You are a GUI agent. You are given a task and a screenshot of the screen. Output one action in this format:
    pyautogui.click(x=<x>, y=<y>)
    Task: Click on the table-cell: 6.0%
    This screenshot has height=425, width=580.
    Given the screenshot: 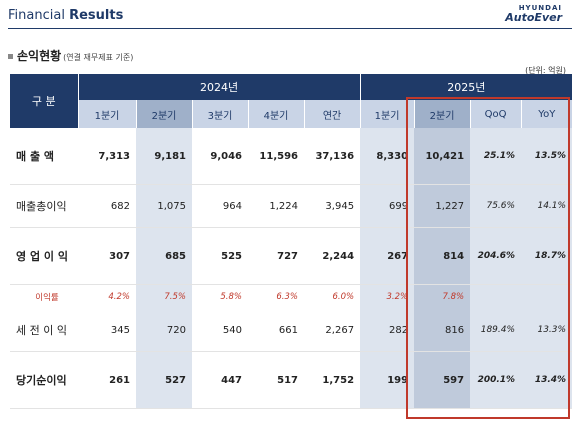 What is the action you would take?
    pyautogui.click(x=343, y=297)
    